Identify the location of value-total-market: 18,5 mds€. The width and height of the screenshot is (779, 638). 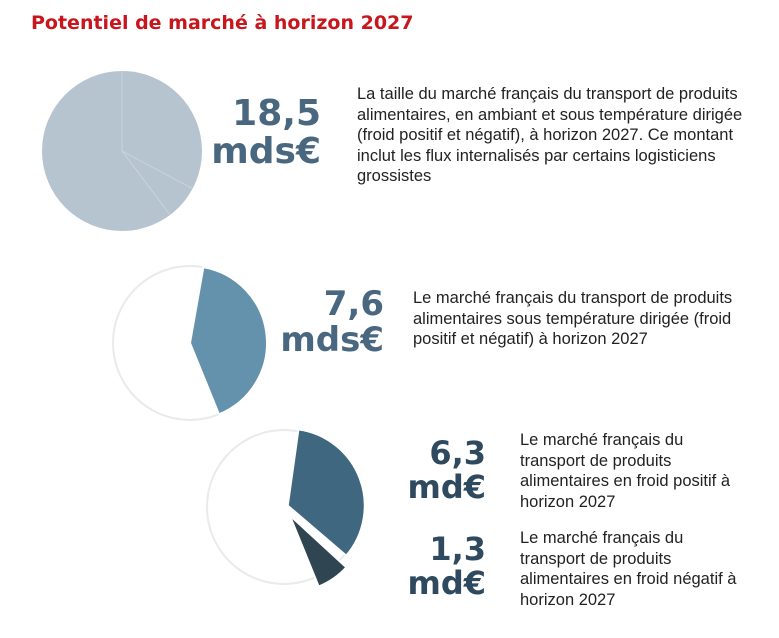
(266, 132).